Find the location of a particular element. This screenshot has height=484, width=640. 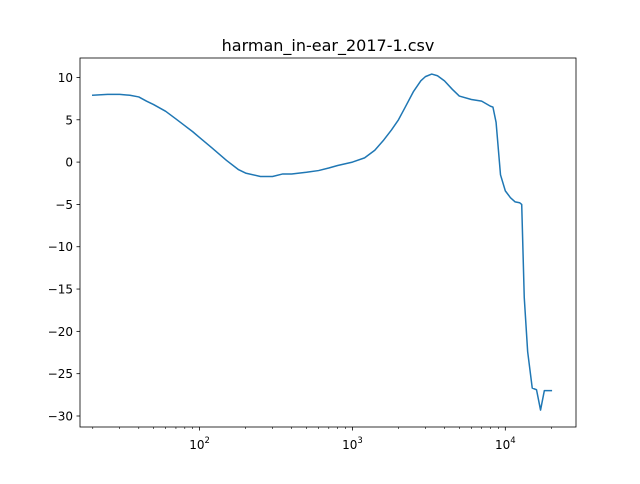

y-tick-label: −25 is located at coordinates (60, 374).